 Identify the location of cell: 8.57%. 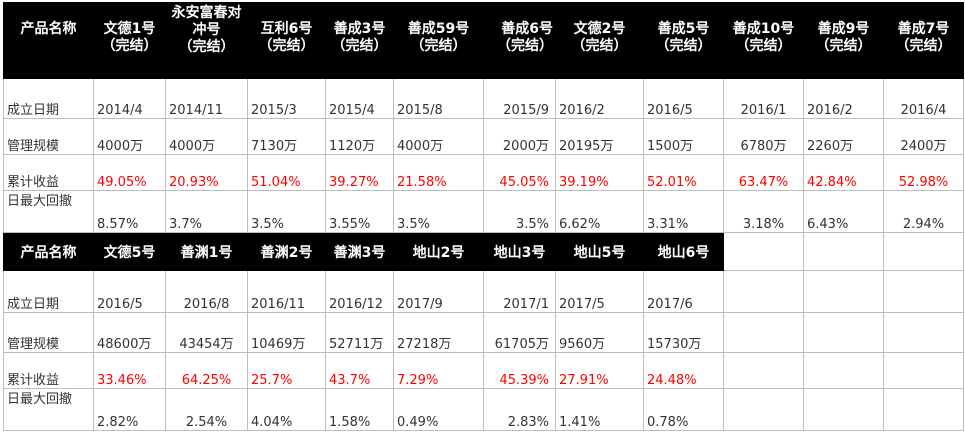
(129, 211).